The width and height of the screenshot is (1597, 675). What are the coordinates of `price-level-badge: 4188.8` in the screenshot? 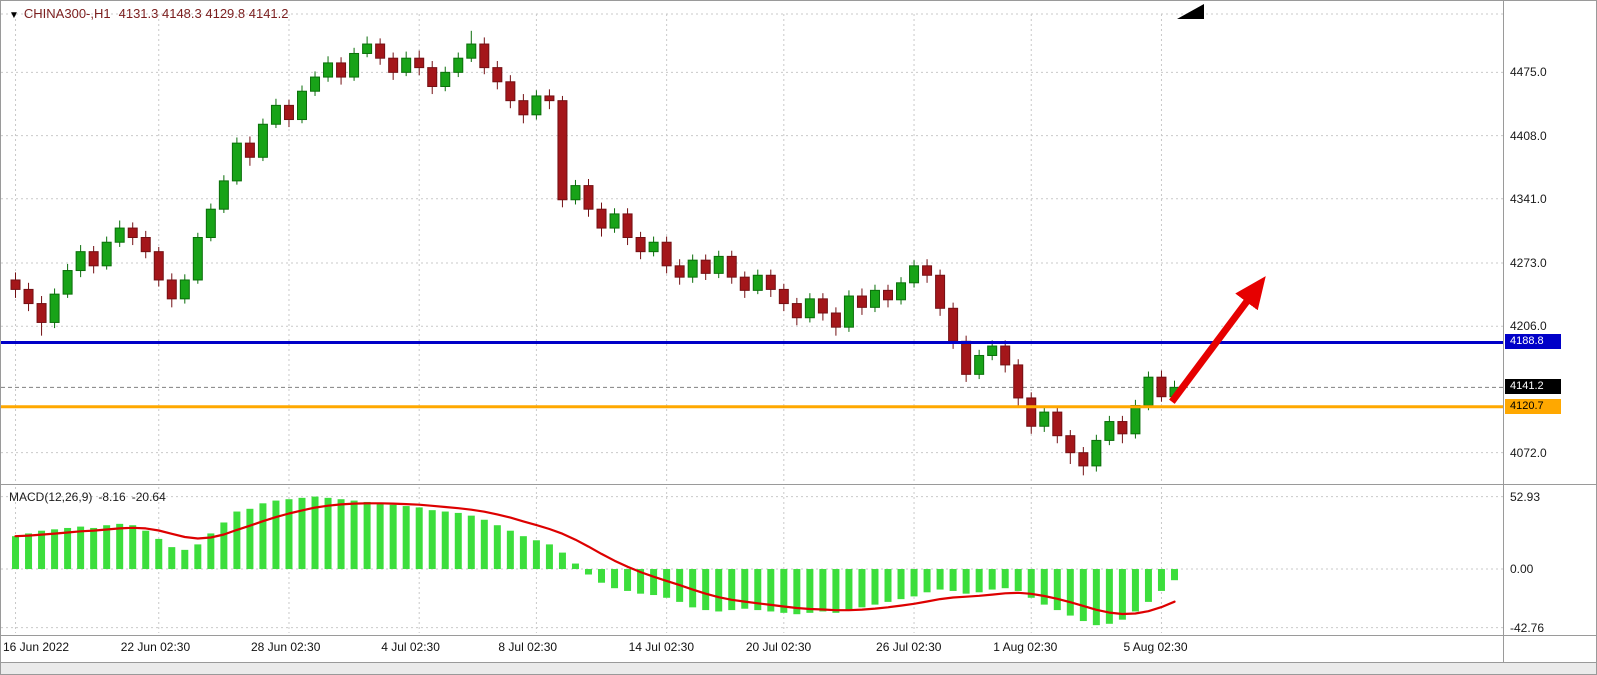 It's located at (1533, 342).